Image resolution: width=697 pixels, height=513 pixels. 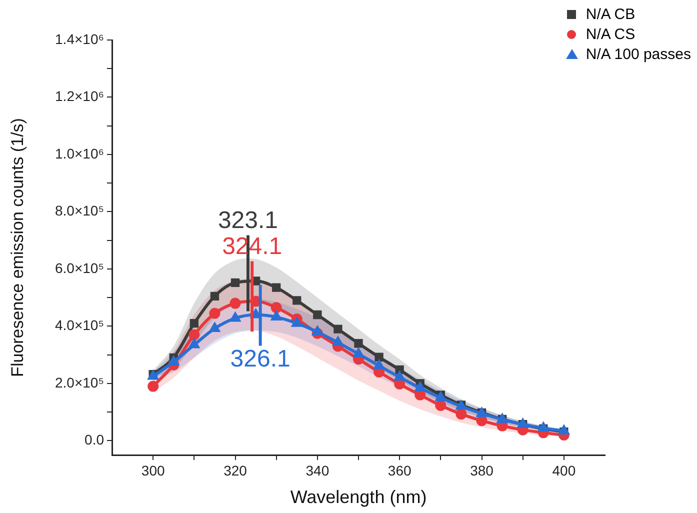 What do you see at coordinates (79, 325) in the screenshot?
I see `y-tick-label: 4.0×10⁵` at bounding box center [79, 325].